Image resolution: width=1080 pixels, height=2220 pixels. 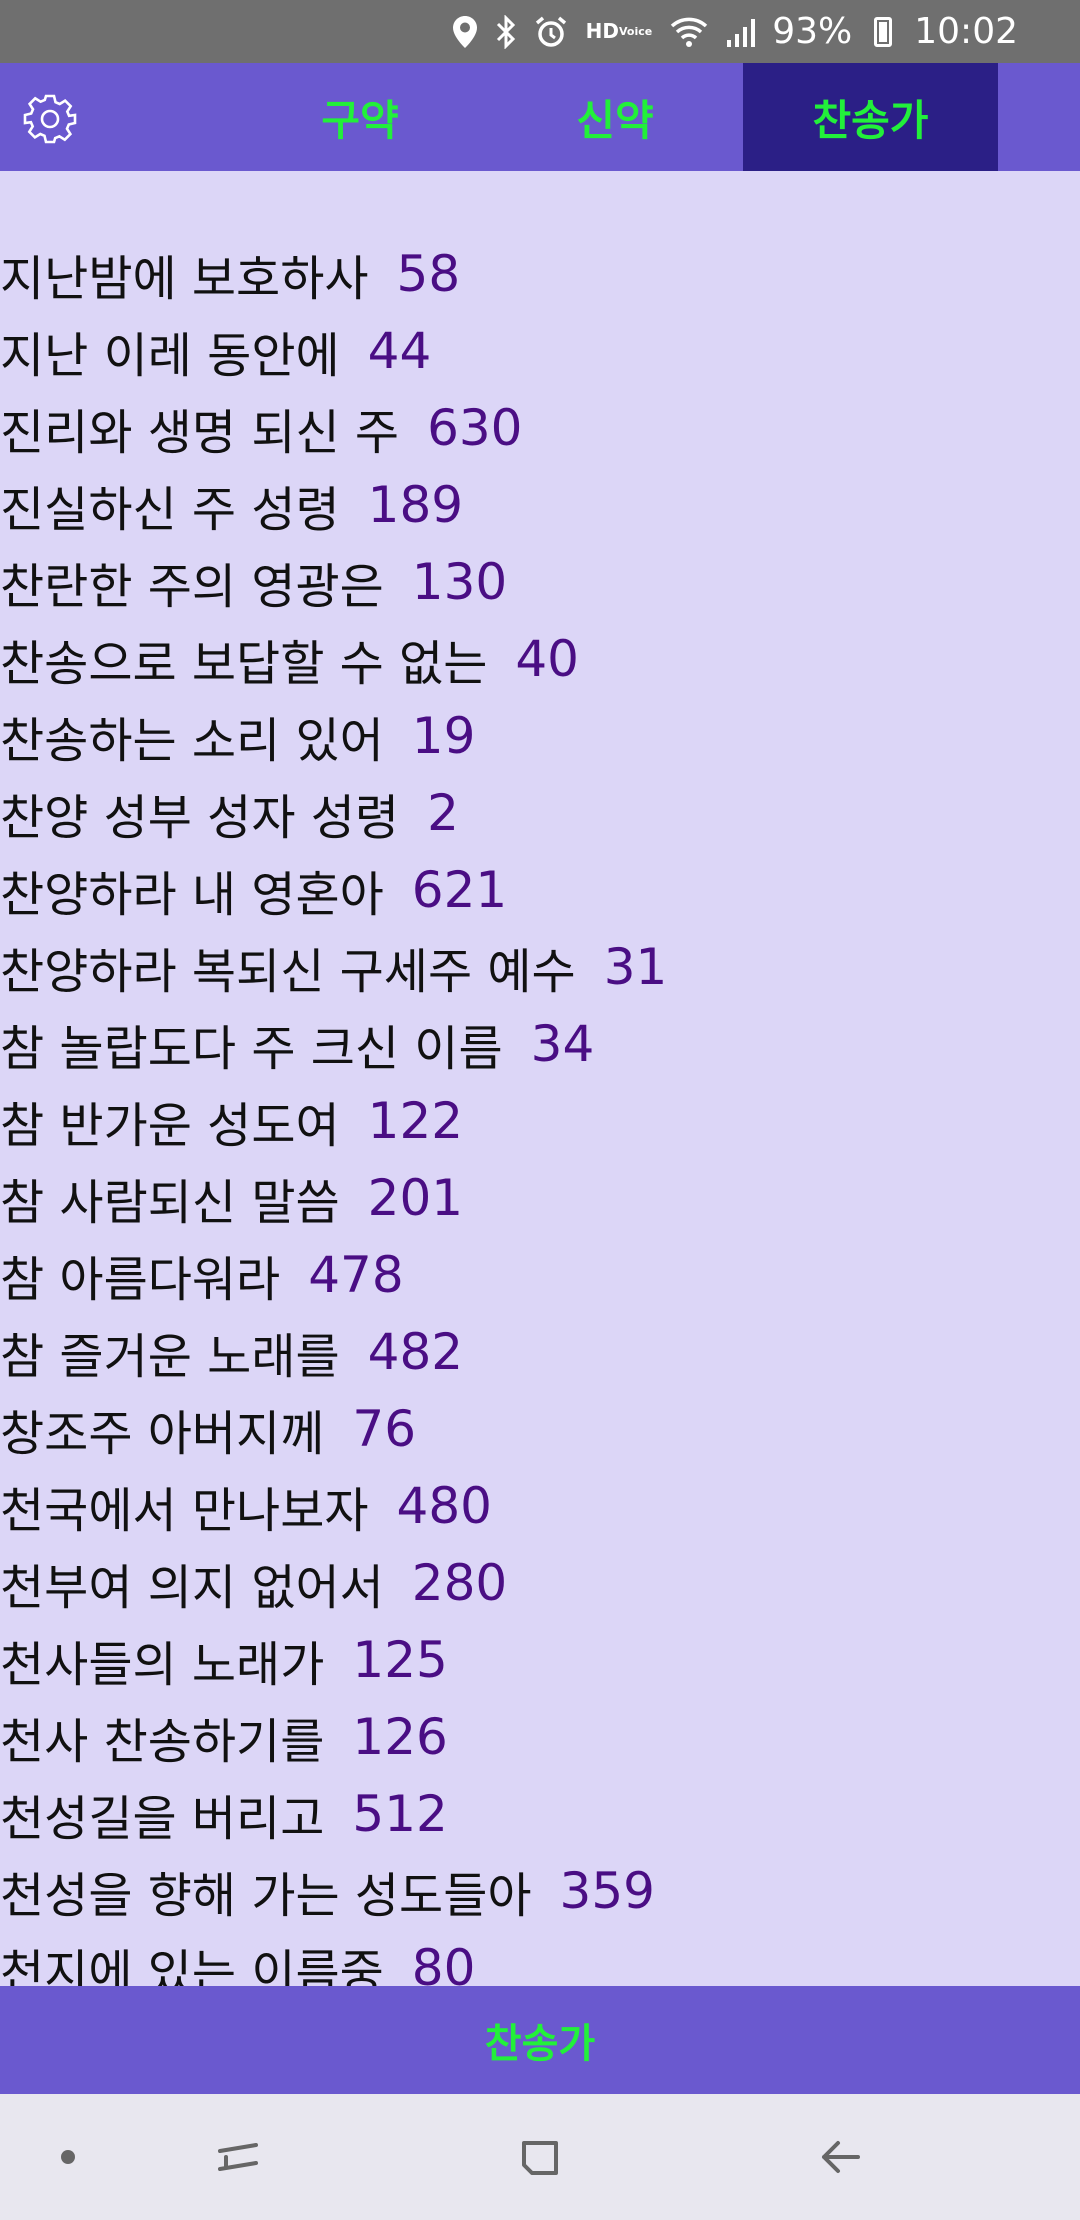 What do you see at coordinates (400, 1659) in the screenshot?
I see `hymn-number: 125` at bounding box center [400, 1659].